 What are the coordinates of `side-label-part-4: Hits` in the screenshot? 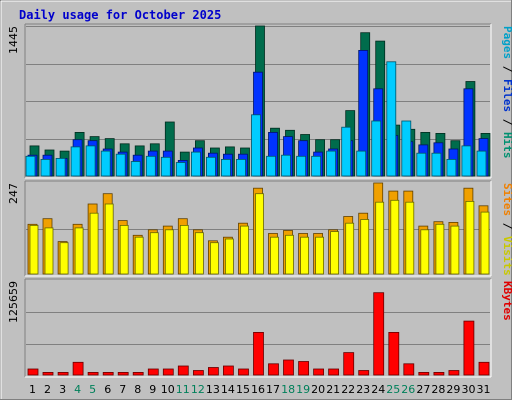 It's located at (506, 145).